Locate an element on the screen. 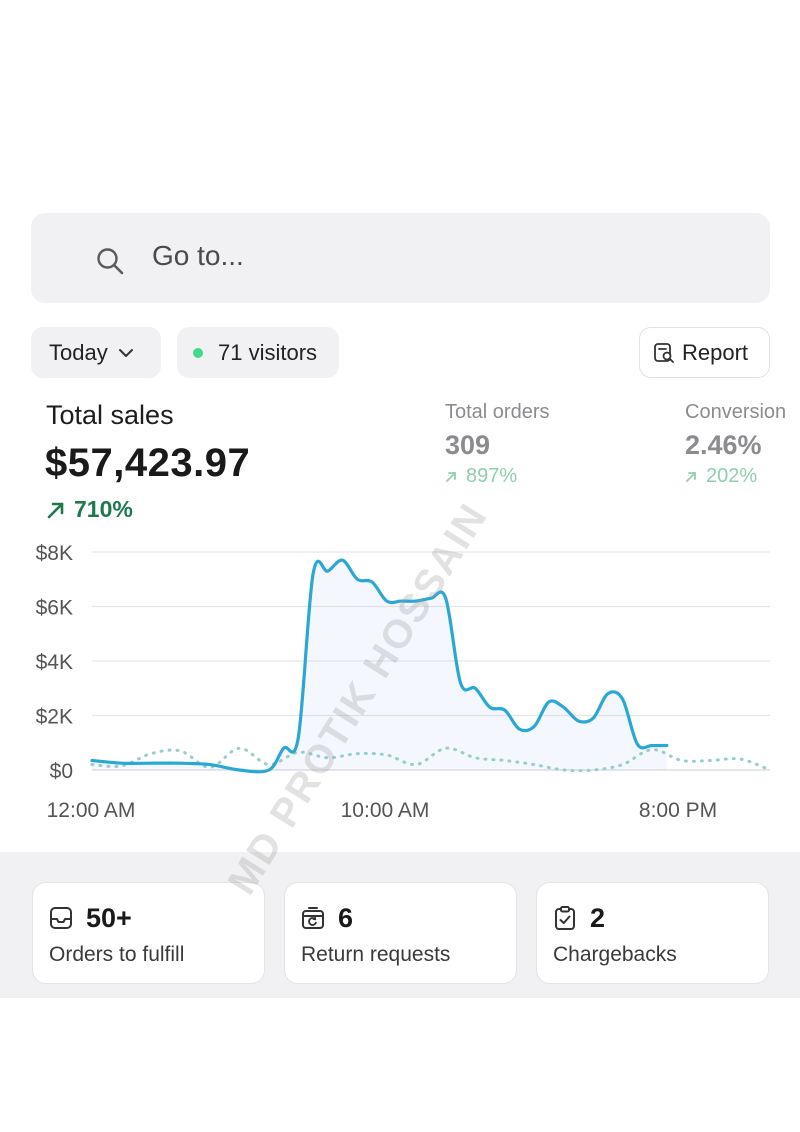 The width and height of the screenshot is (800, 1132). visitors-label: 71 visitors is located at coordinates (268, 352).